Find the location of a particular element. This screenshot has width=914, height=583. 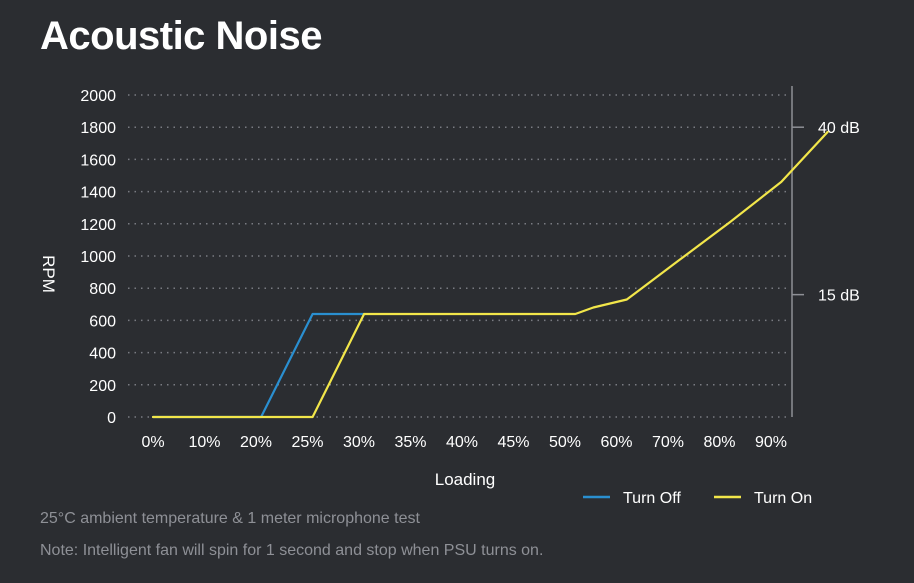

y-tick-label: 1000 is located at coordinates (98, 257).